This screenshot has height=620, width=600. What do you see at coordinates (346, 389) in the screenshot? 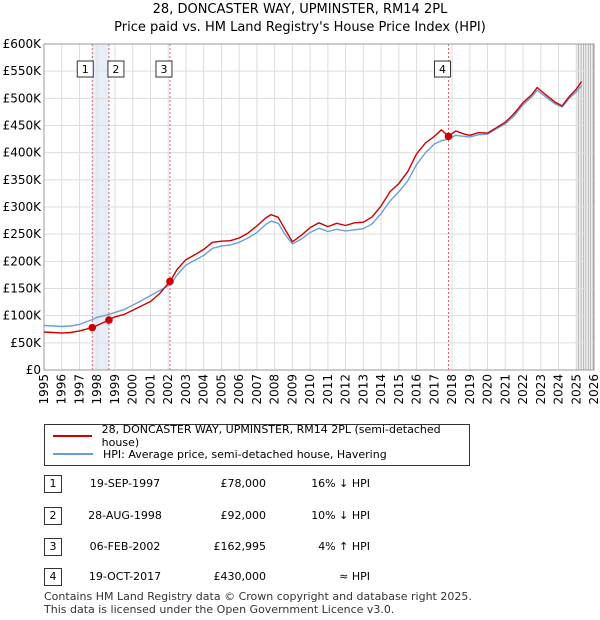
I see `x-tick-label: 2012` at bounding box center [346, 389].